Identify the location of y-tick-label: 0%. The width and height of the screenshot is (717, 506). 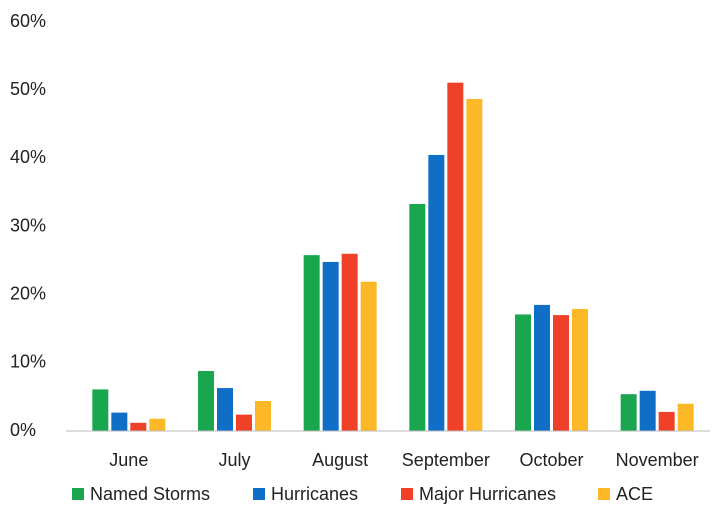
(23, 430).